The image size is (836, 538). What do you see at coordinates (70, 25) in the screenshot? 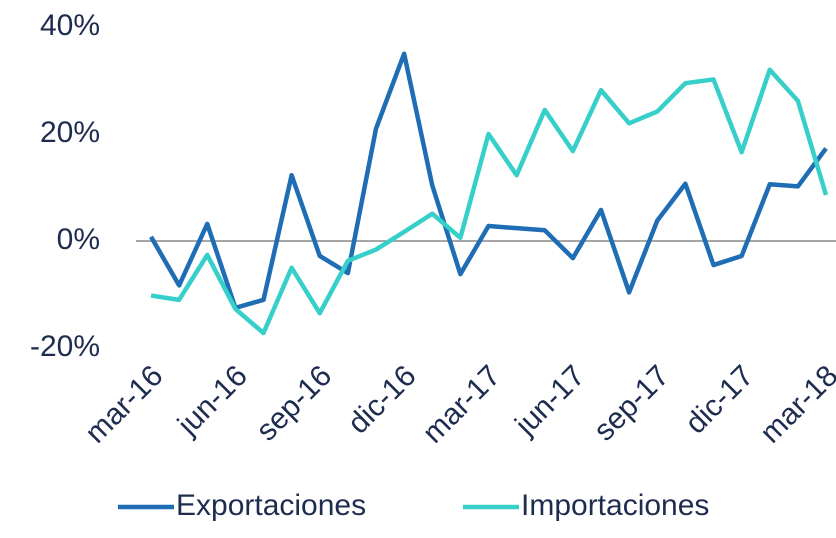
I see `y-tick-label: 40%` at bounding box center [70, 25].